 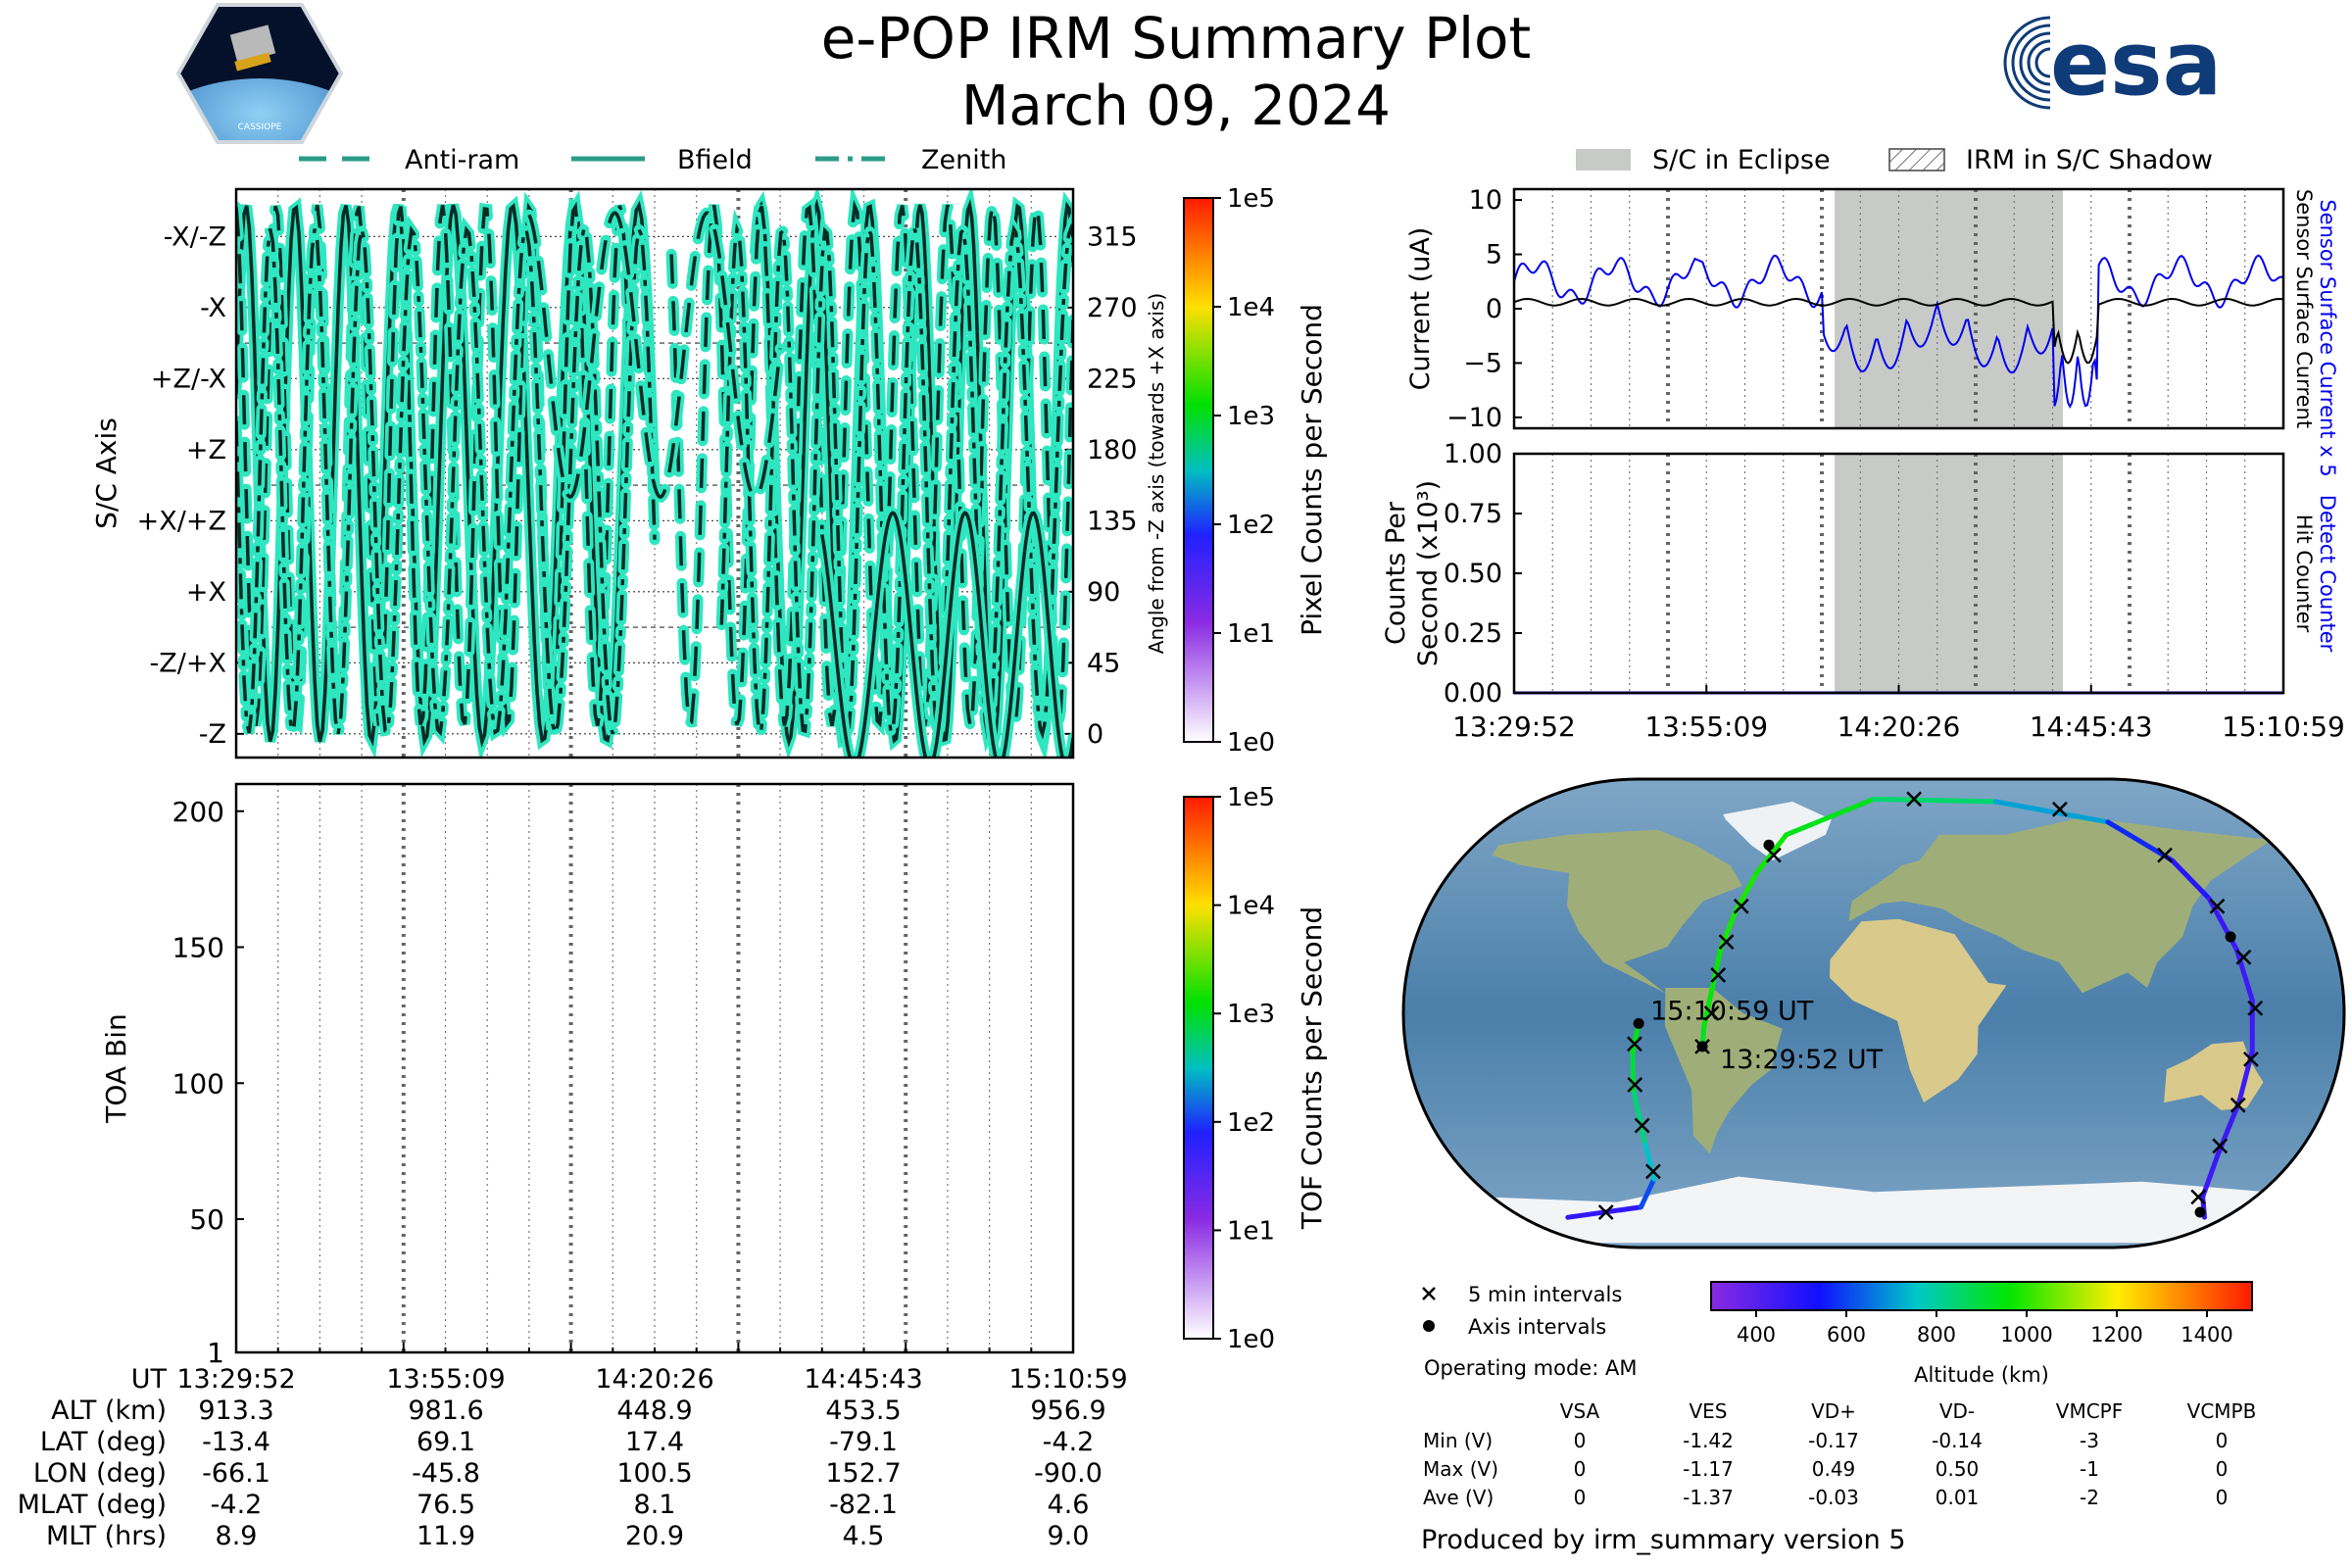 What do you see at coordinates (236, 1442) in the screenshot?
I see `ephemeris-cell: -13.4` at bounding box center [236, 1442].